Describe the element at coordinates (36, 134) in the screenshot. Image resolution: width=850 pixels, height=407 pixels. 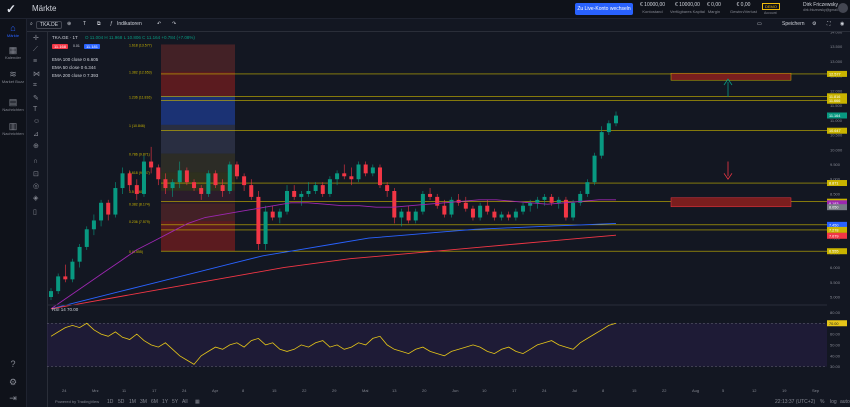
I see `measure-icon: ⊿` at that location.